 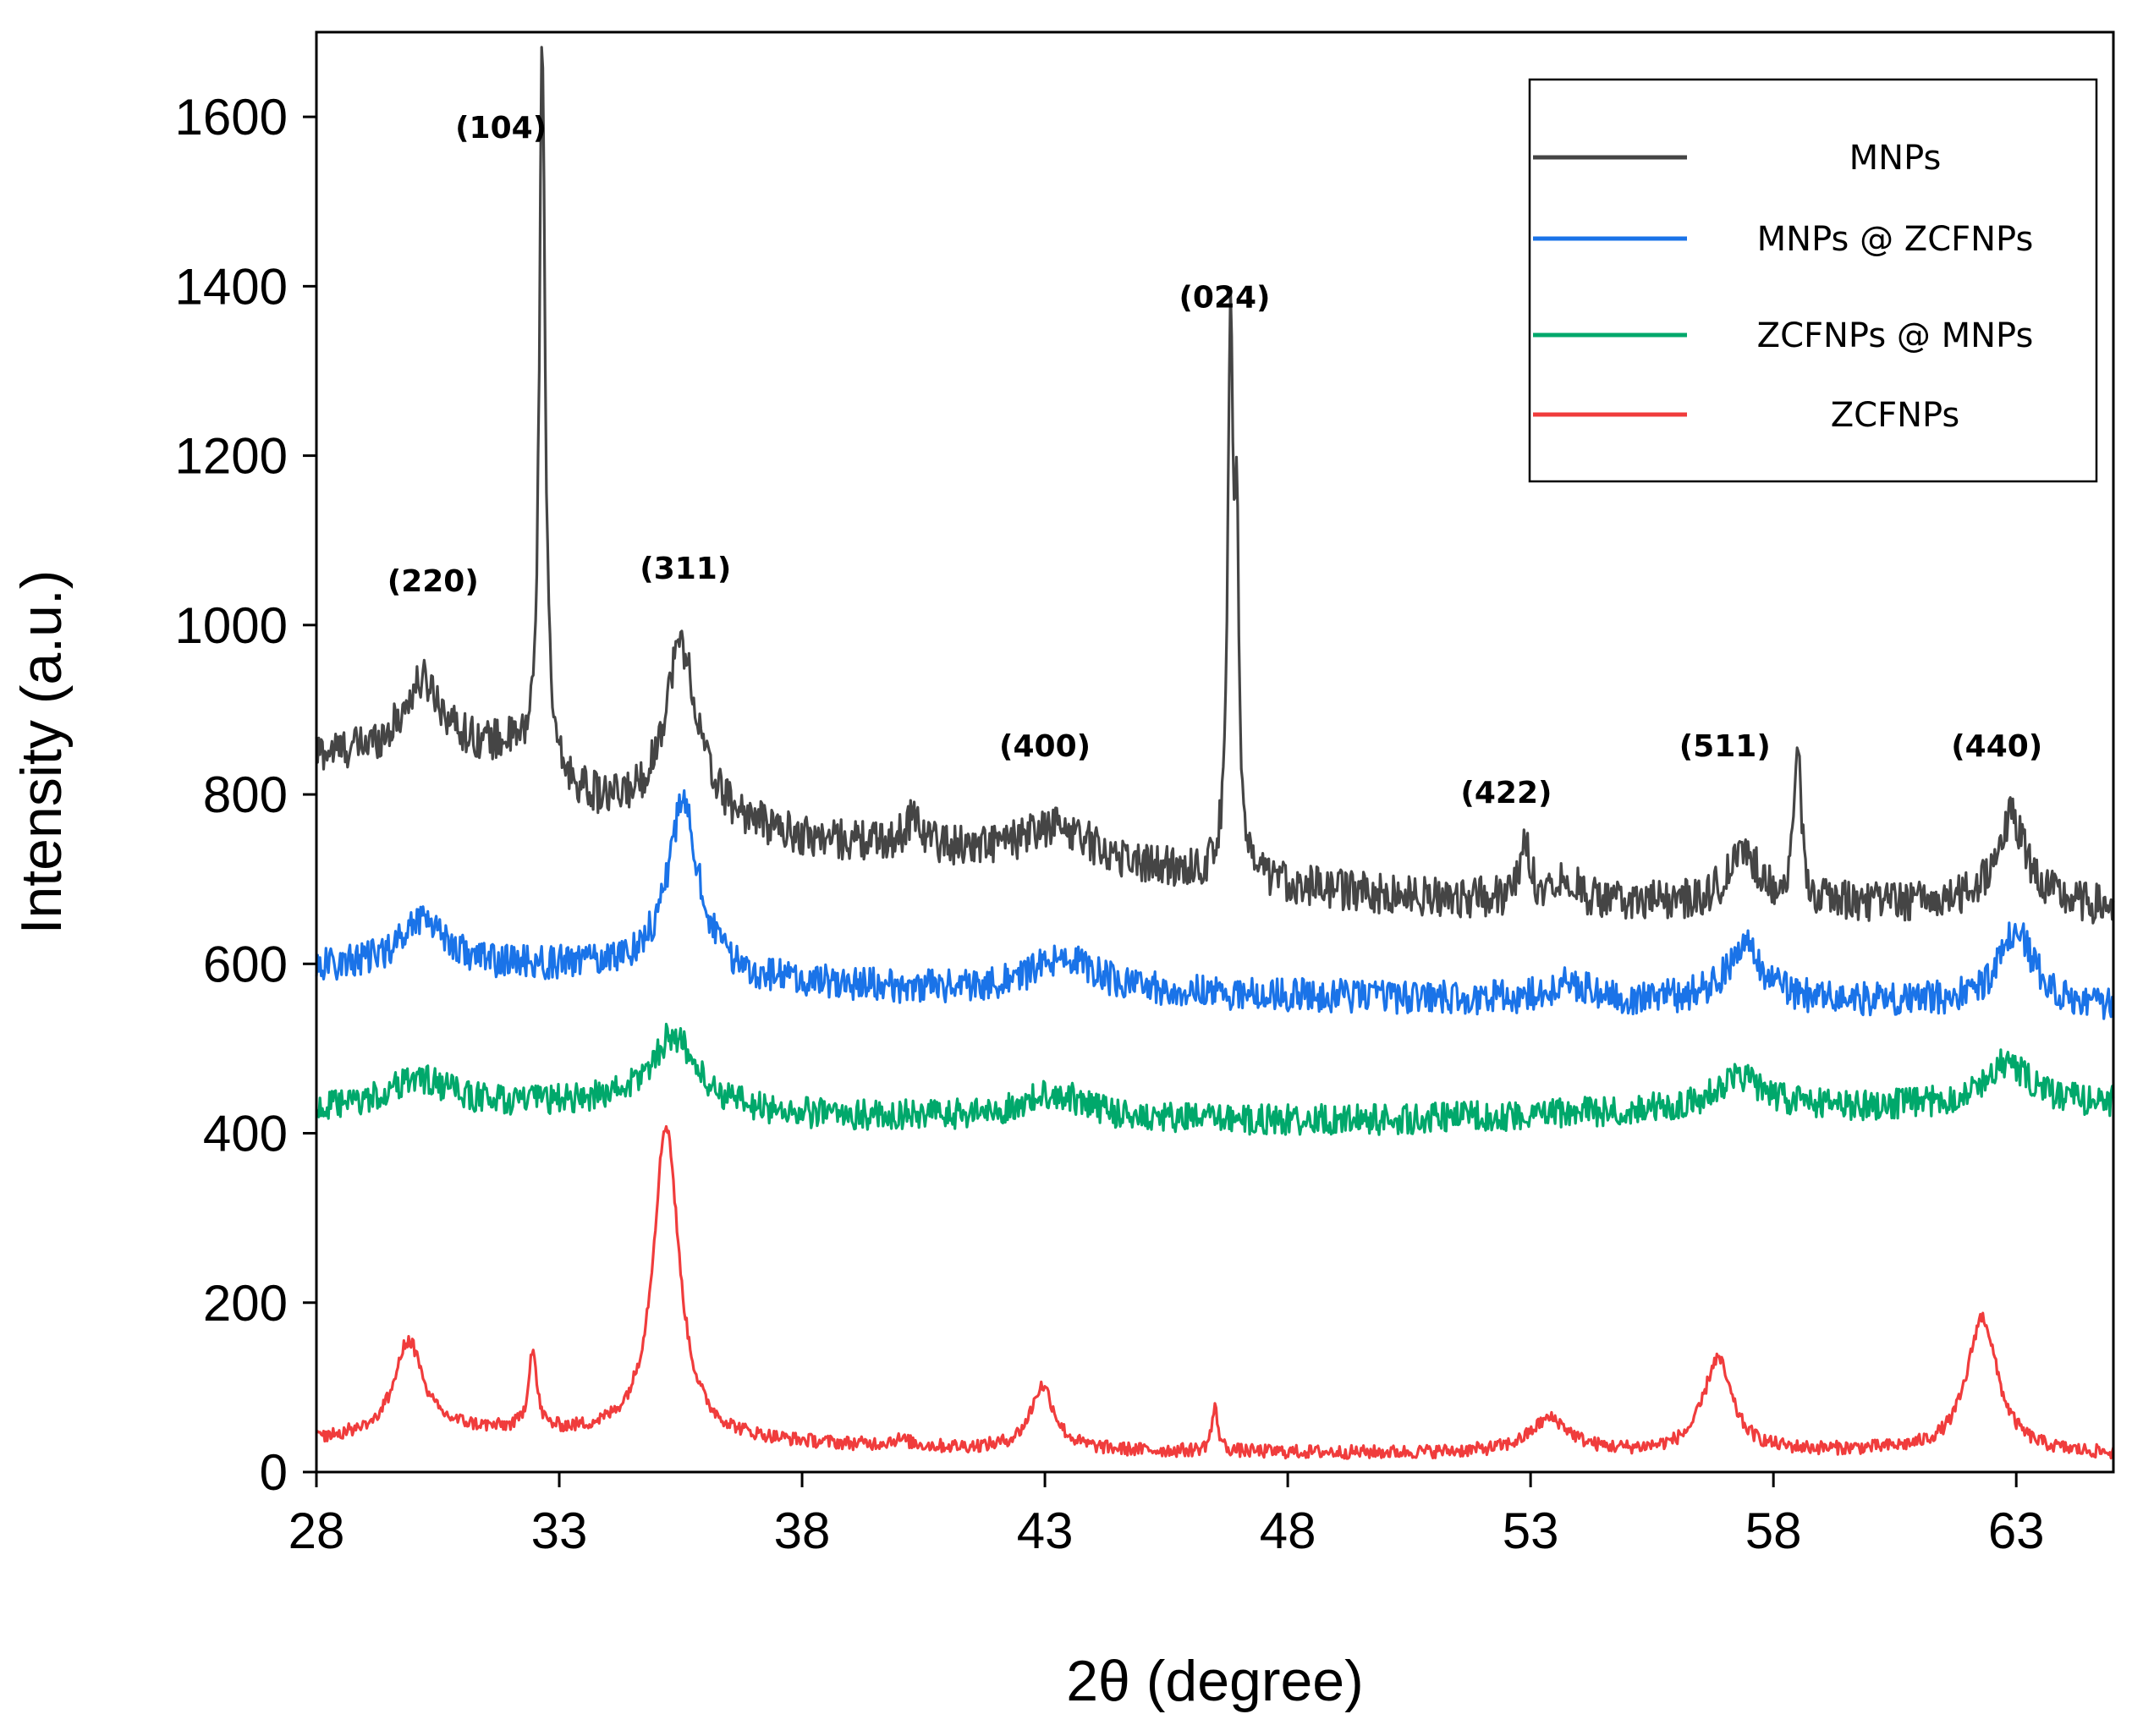 What do you see at coordinates (685, 569) in the screenshot?
I see `peak-label: (311)` at bounding box center [685, 569].